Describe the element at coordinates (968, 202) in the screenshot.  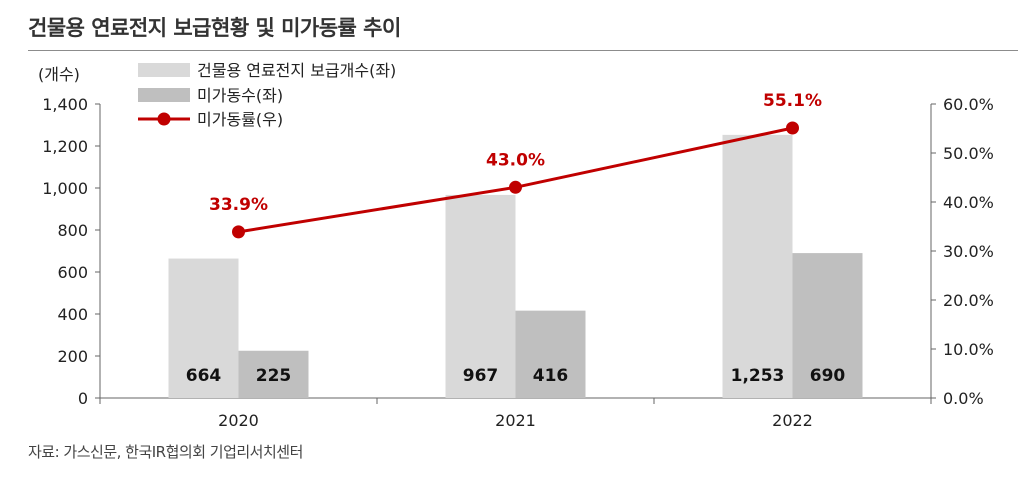
I see `right-tick-label: 40.0%` at that location.